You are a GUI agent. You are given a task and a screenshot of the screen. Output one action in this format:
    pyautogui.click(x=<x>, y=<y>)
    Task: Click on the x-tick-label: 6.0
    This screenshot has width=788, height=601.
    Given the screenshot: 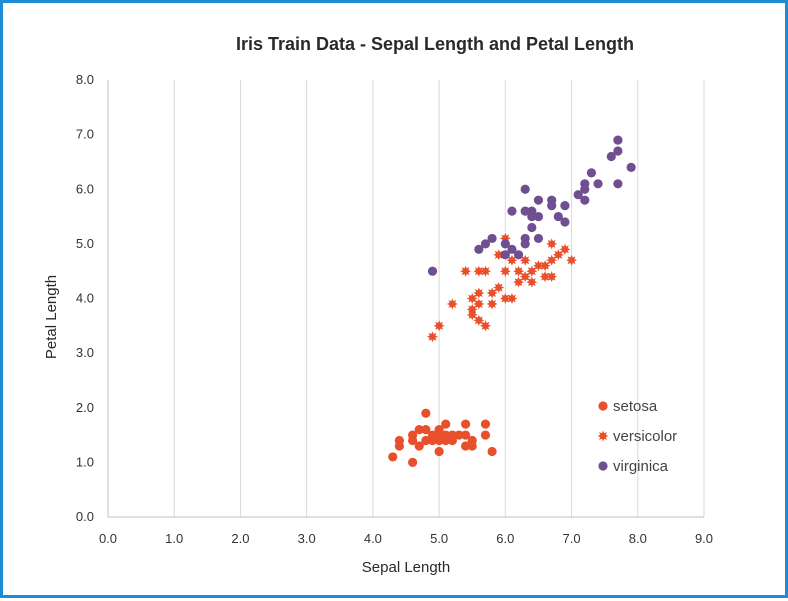 What is the action you would take?
    pyautogui.click(x=505, y=538)
    